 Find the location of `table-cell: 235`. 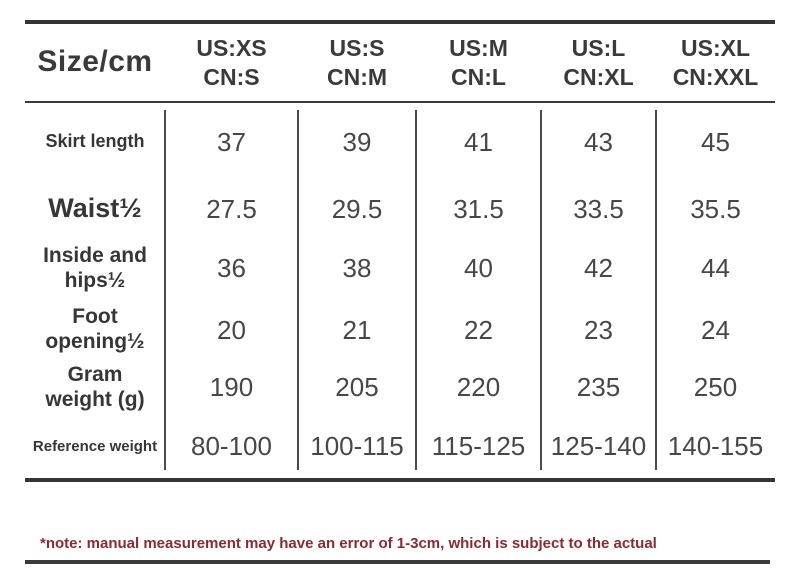

table-cell: 235 is located at coordinates (598, 387).